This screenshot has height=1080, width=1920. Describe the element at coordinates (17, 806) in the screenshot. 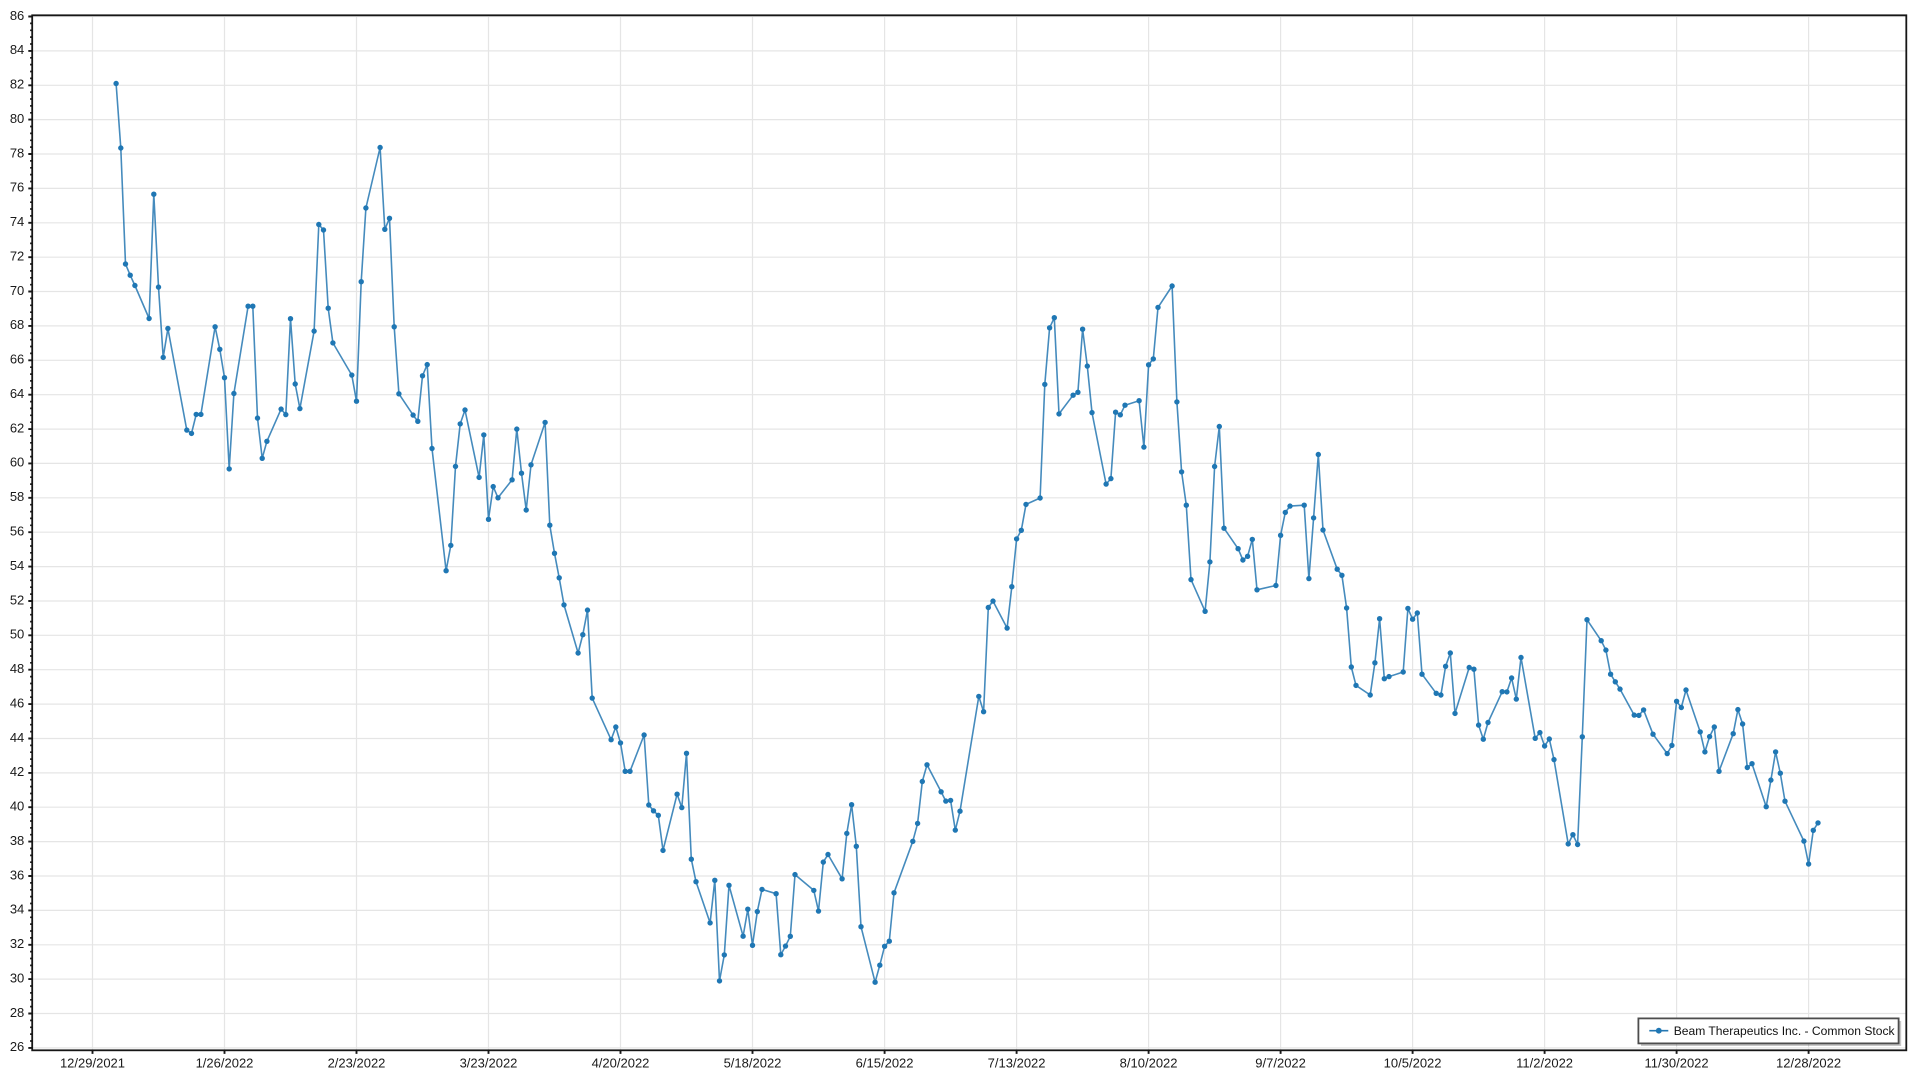

I see `svg-text: 40` at that location.